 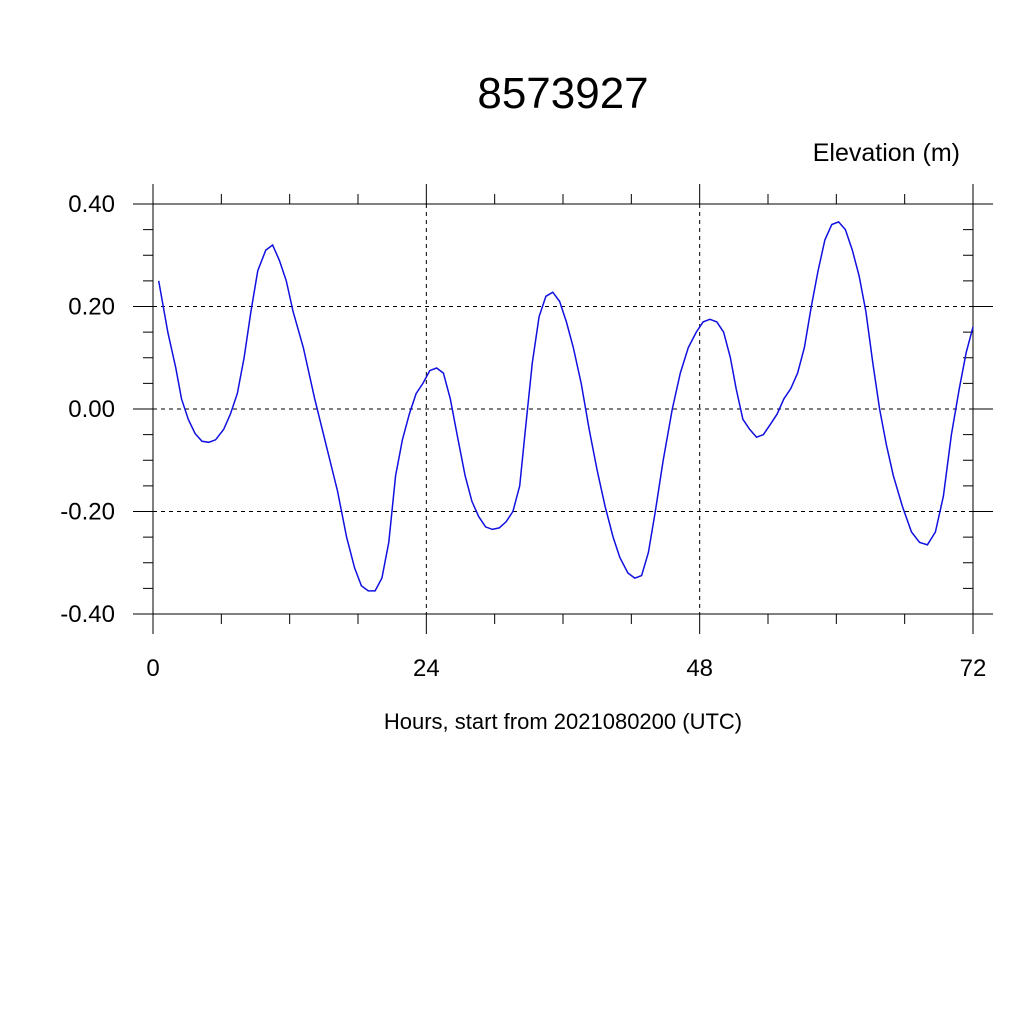 I want to click on y-tick-label: 0.40, so click(x=91, y=204).